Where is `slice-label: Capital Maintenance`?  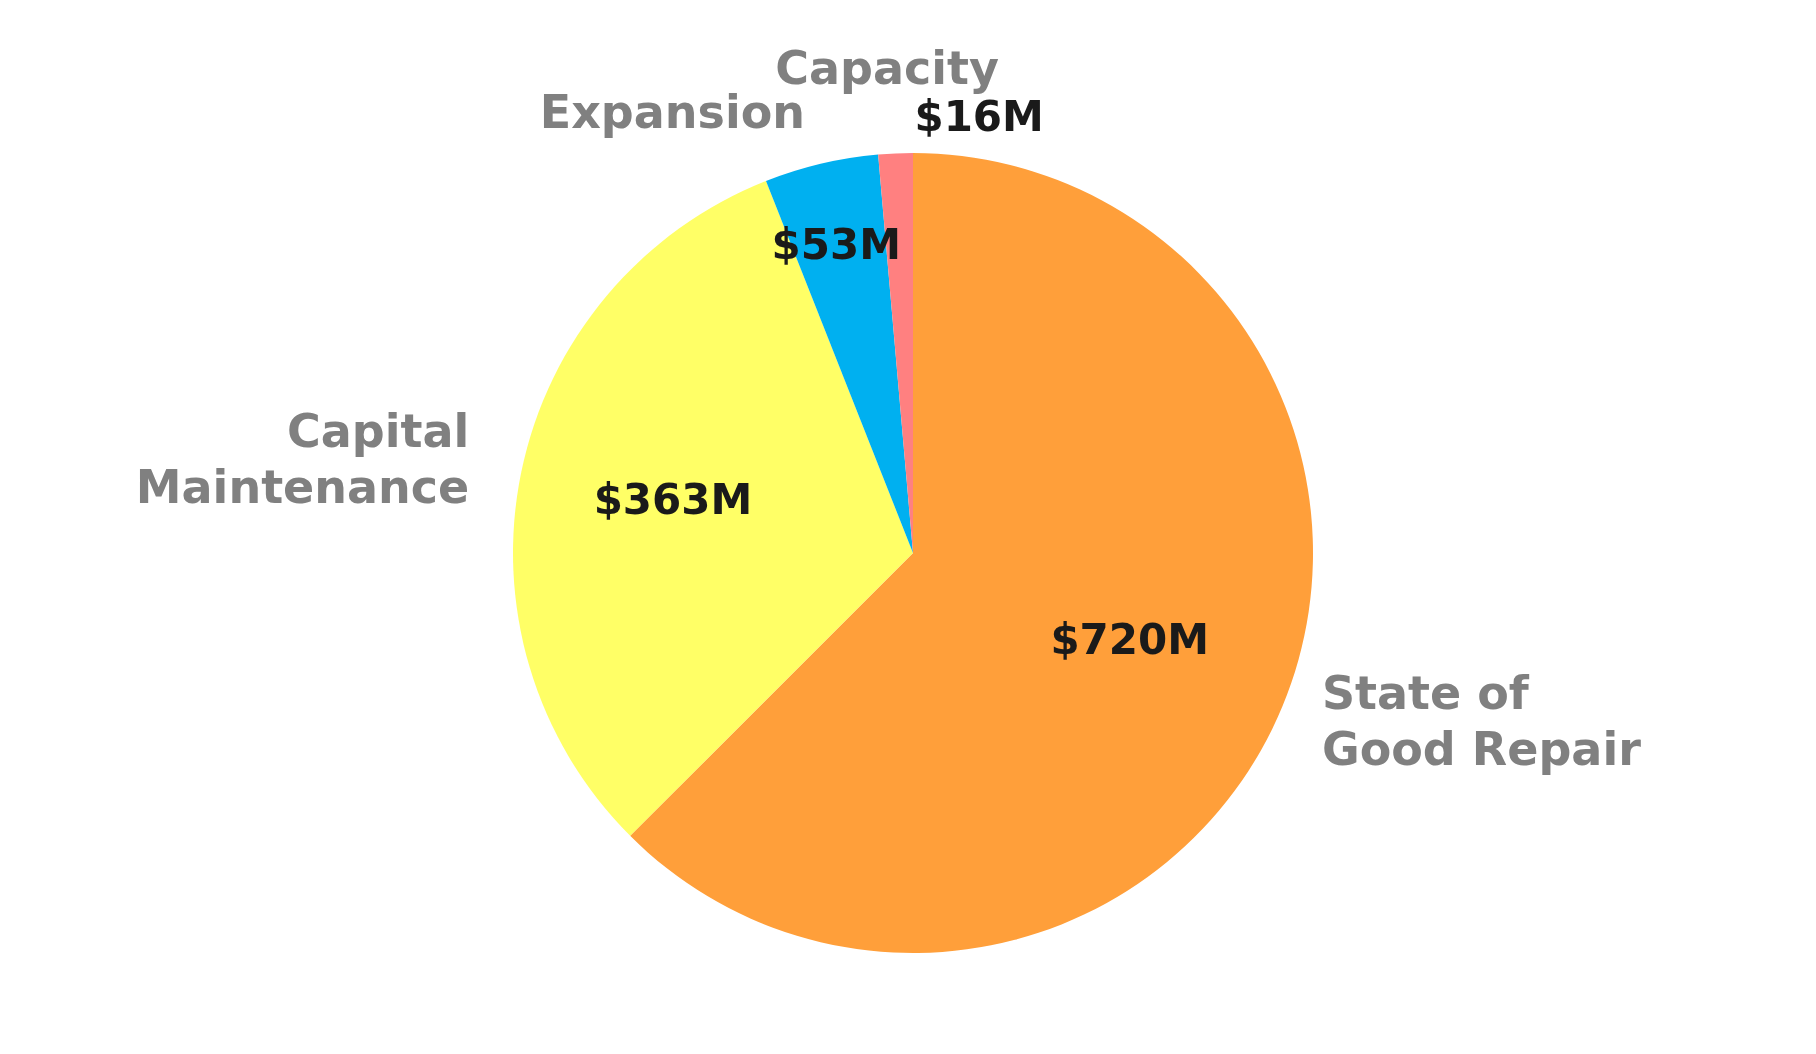
slice-label: Capital Maintenance is located at coordinates (302, 459).